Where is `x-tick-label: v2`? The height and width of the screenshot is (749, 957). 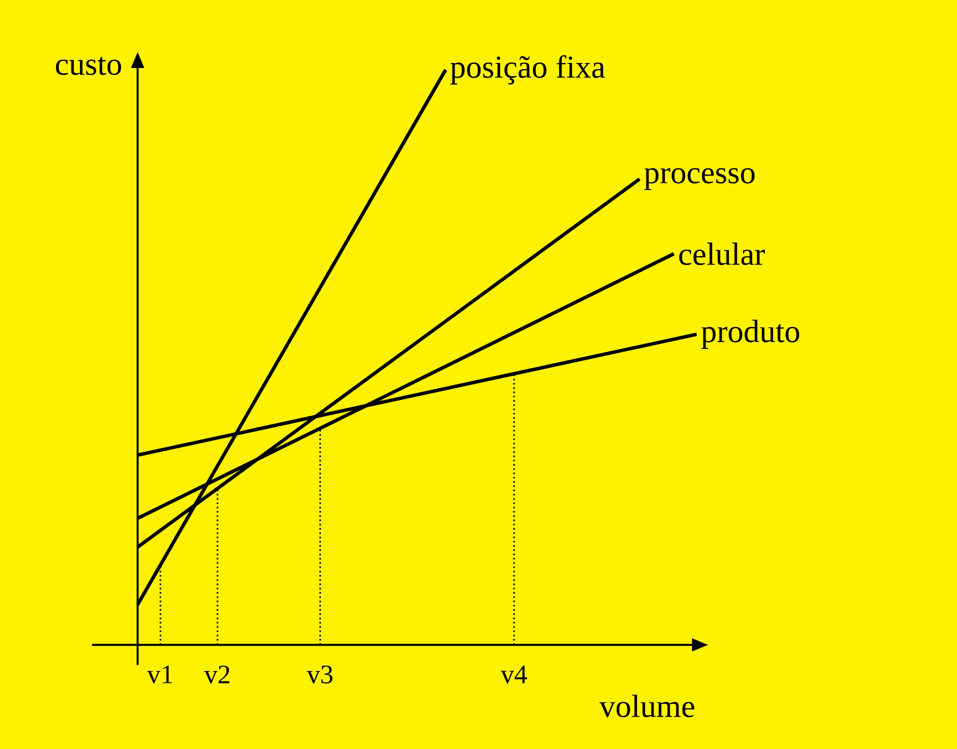
x-tick-label: v2 is located at coordinates (217, 675).